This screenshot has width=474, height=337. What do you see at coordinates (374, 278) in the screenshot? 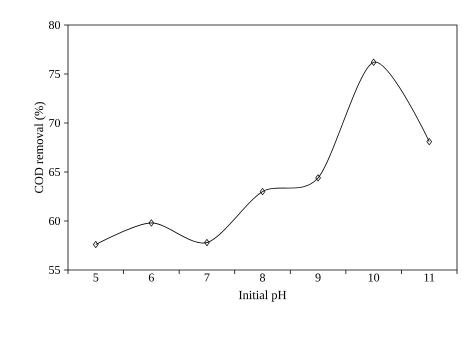
I see `x-tick-label: 10` at bounding box center [374, 278].